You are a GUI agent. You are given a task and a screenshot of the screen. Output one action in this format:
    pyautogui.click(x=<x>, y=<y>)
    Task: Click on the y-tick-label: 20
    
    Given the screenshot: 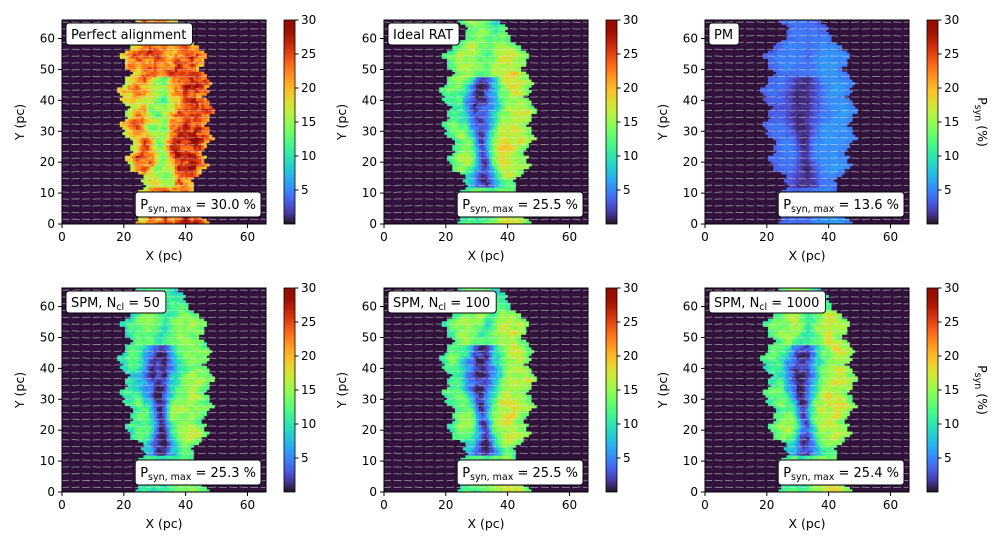 What is the action you would take?
    pyautogui.click(x=690, y=430)
    